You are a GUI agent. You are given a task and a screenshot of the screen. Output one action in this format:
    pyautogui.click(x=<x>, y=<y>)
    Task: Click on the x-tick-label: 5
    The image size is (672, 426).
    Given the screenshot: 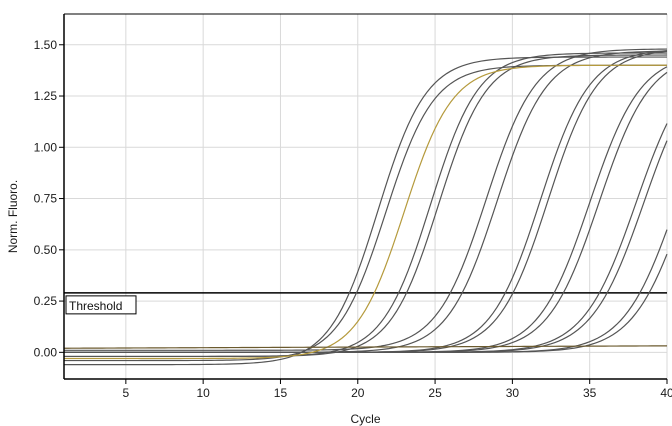 What is the action you would take?
    pyautogui.click(x=126, y=393)
    